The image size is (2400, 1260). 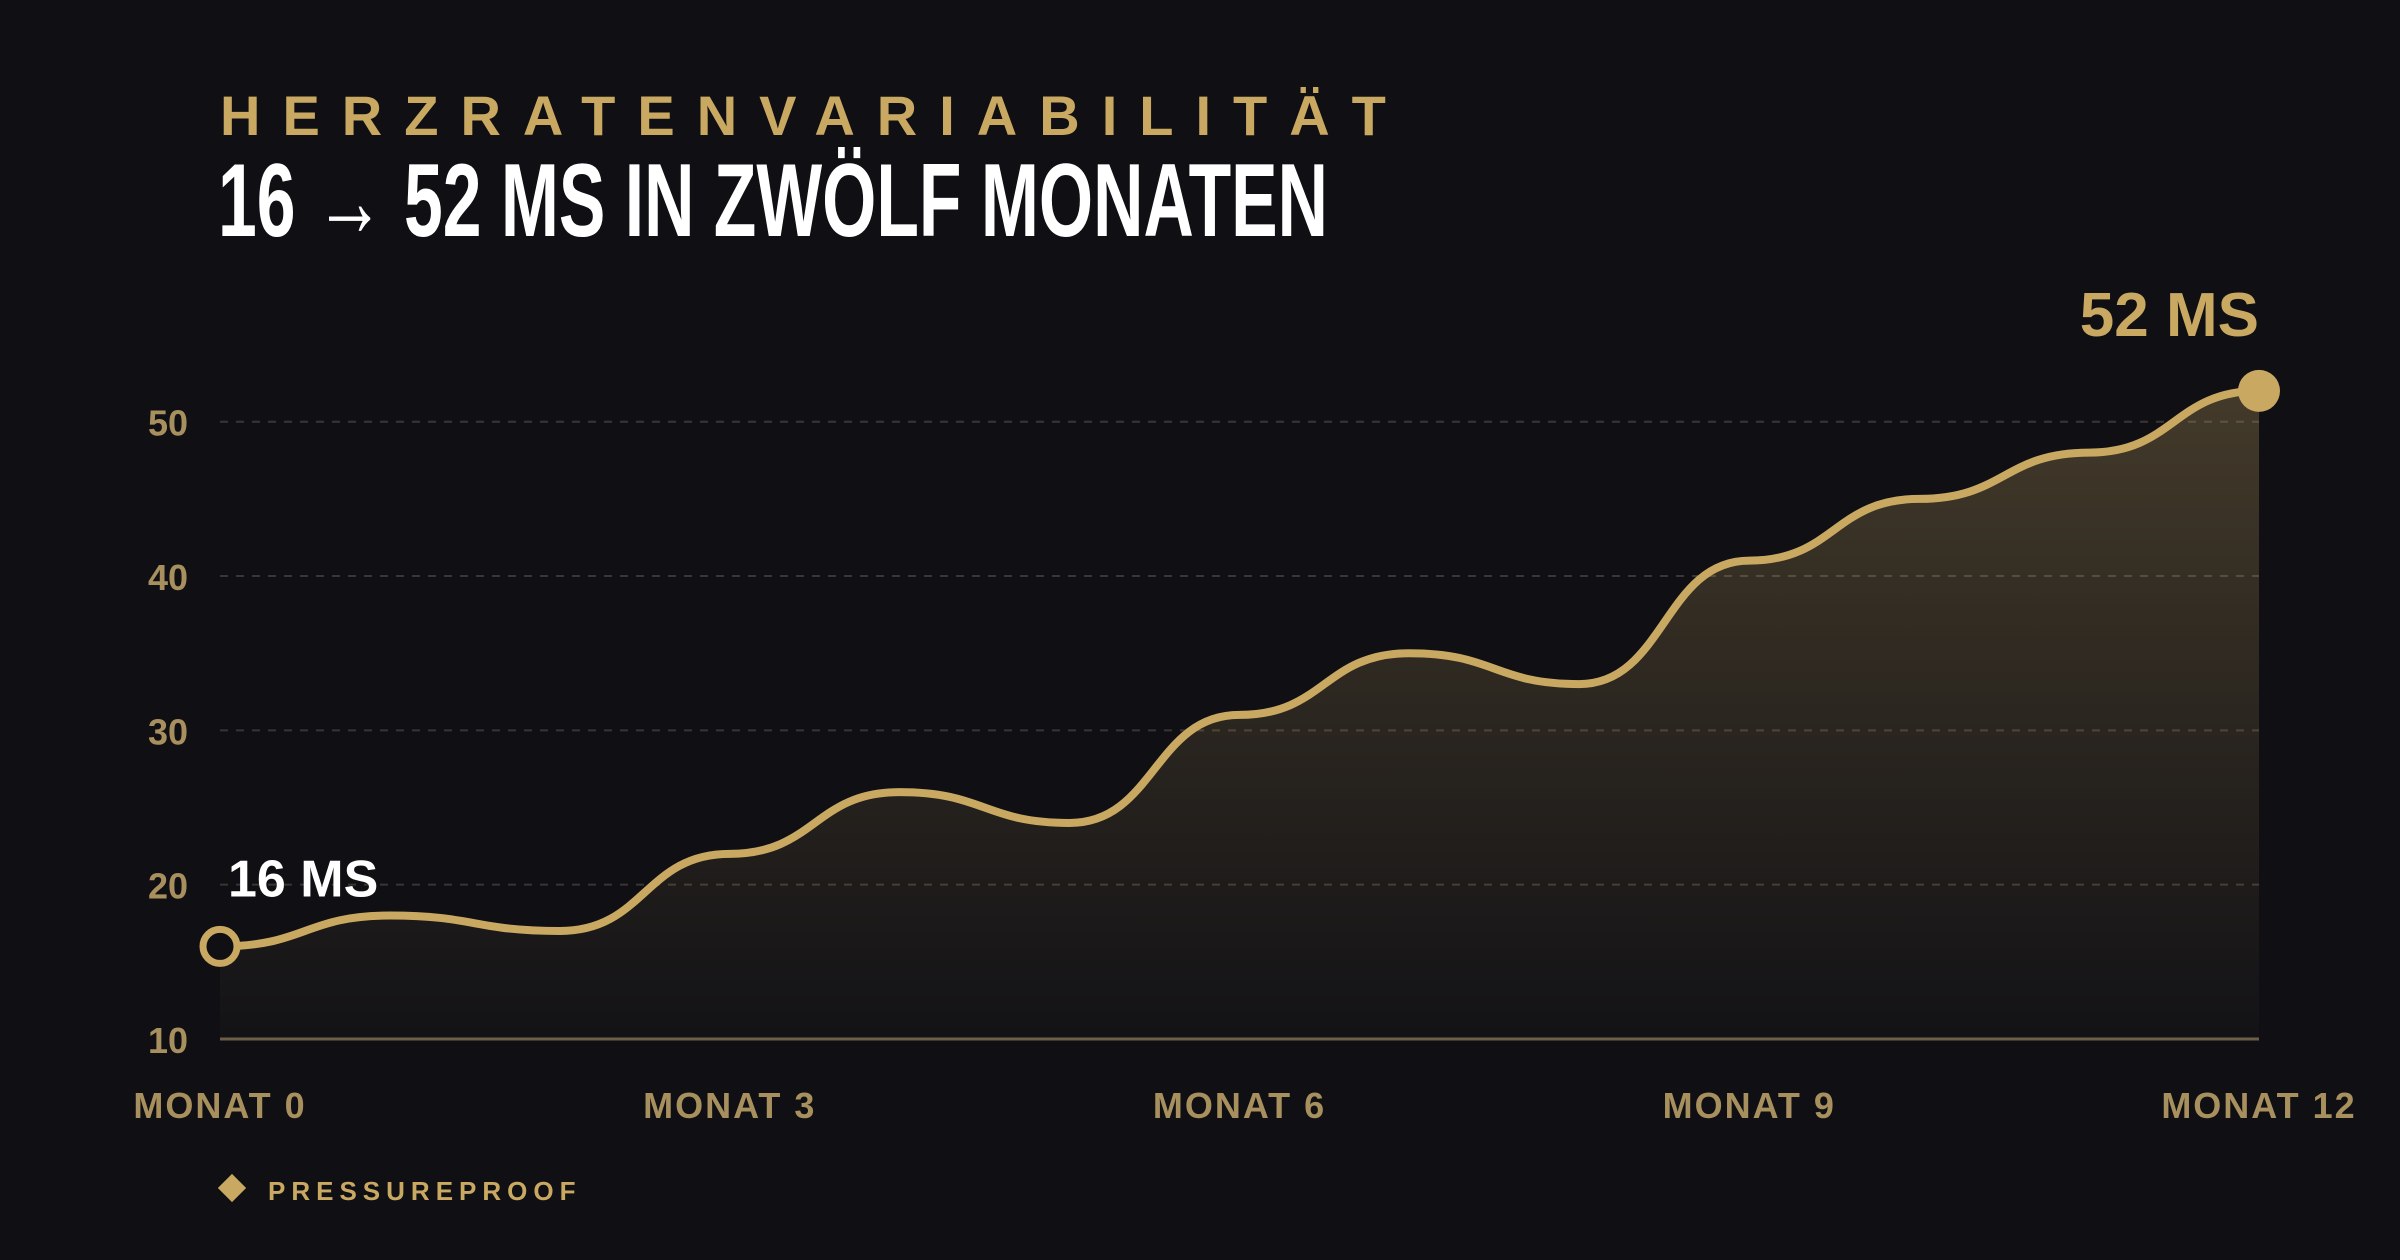 What do you see at coordinates (232, 1188) in the screenshot?
I see `legend-marker` at bounding box center [232, 1188].